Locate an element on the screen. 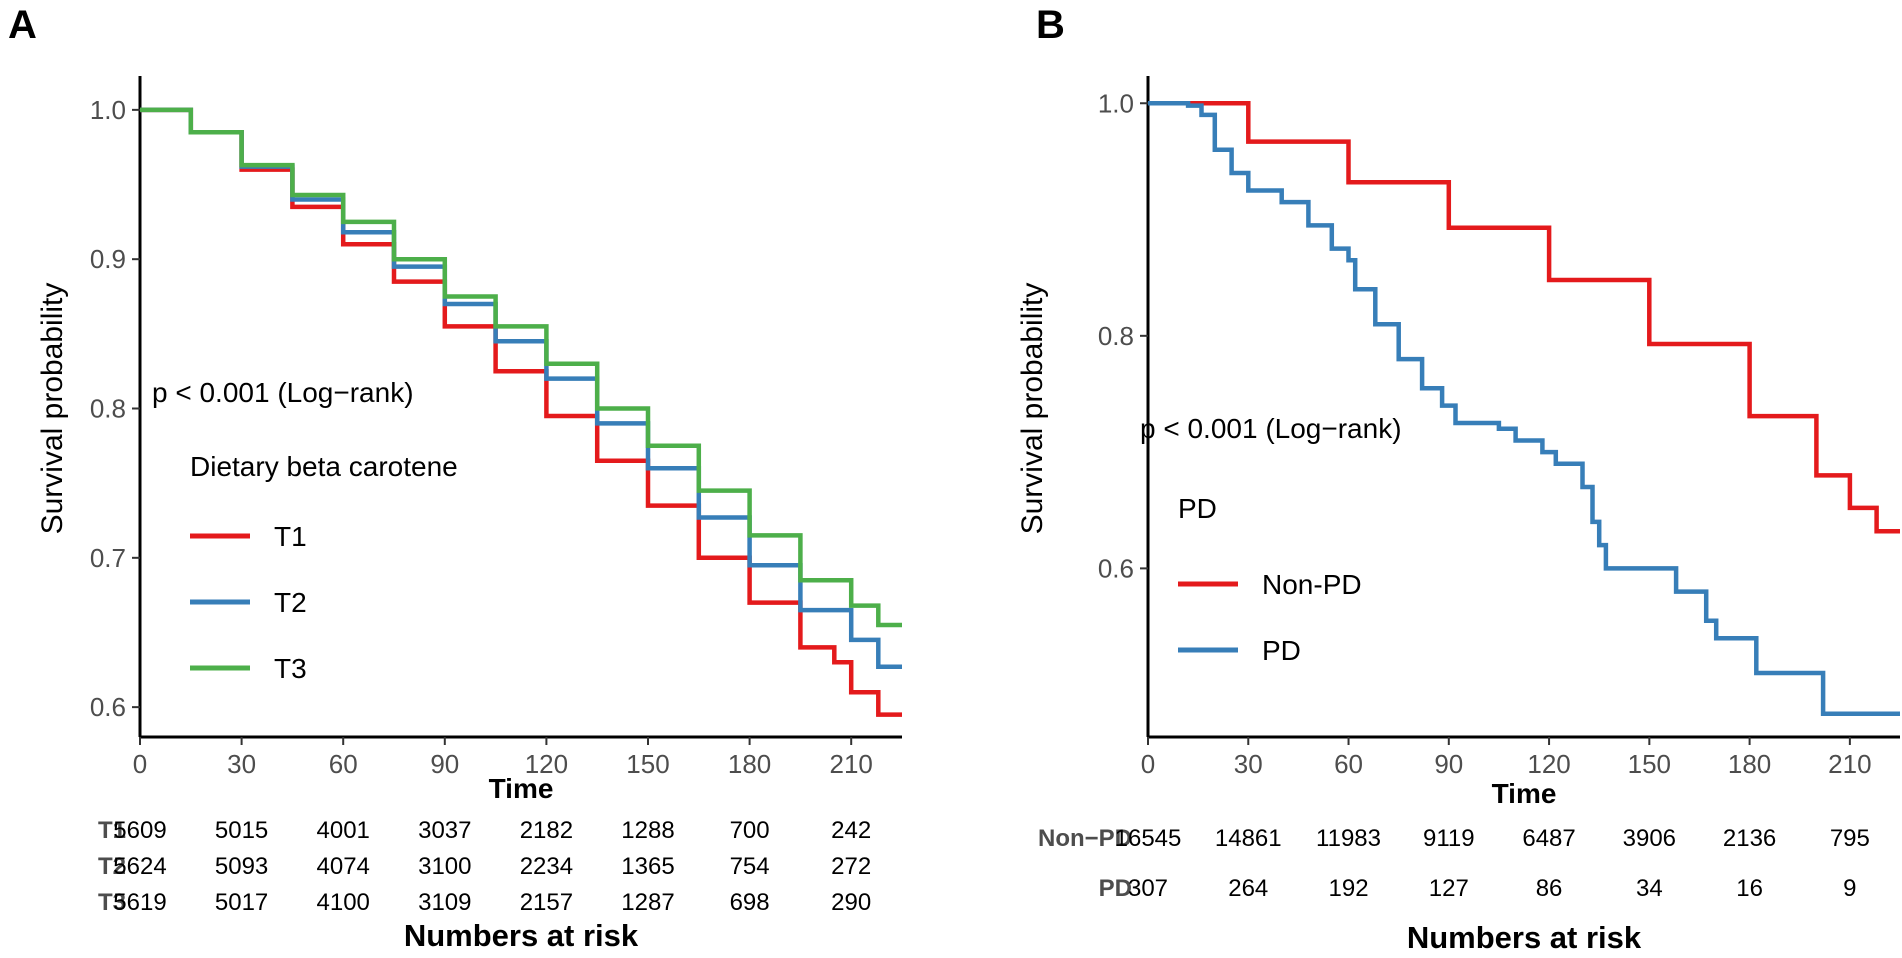 The height and width of the screenshot is (958, 1902). risk-value: 11983 is located at coordinates (1348, 838).